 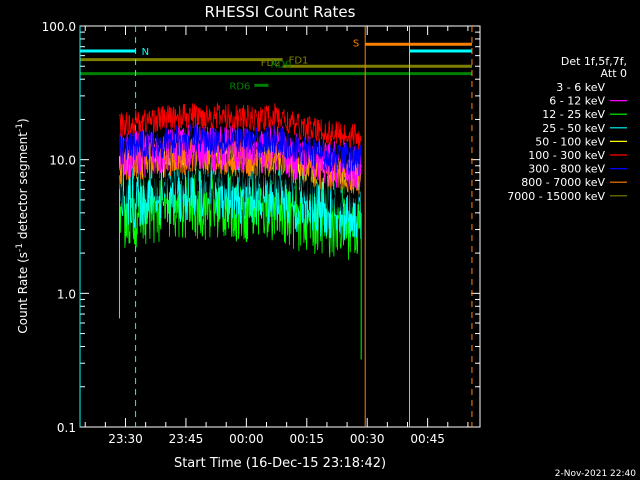 What do you see at coordinates (125, 439) in the screenshot?
I see `x-tick-label: 23:30` at bounding box center [125, 439].